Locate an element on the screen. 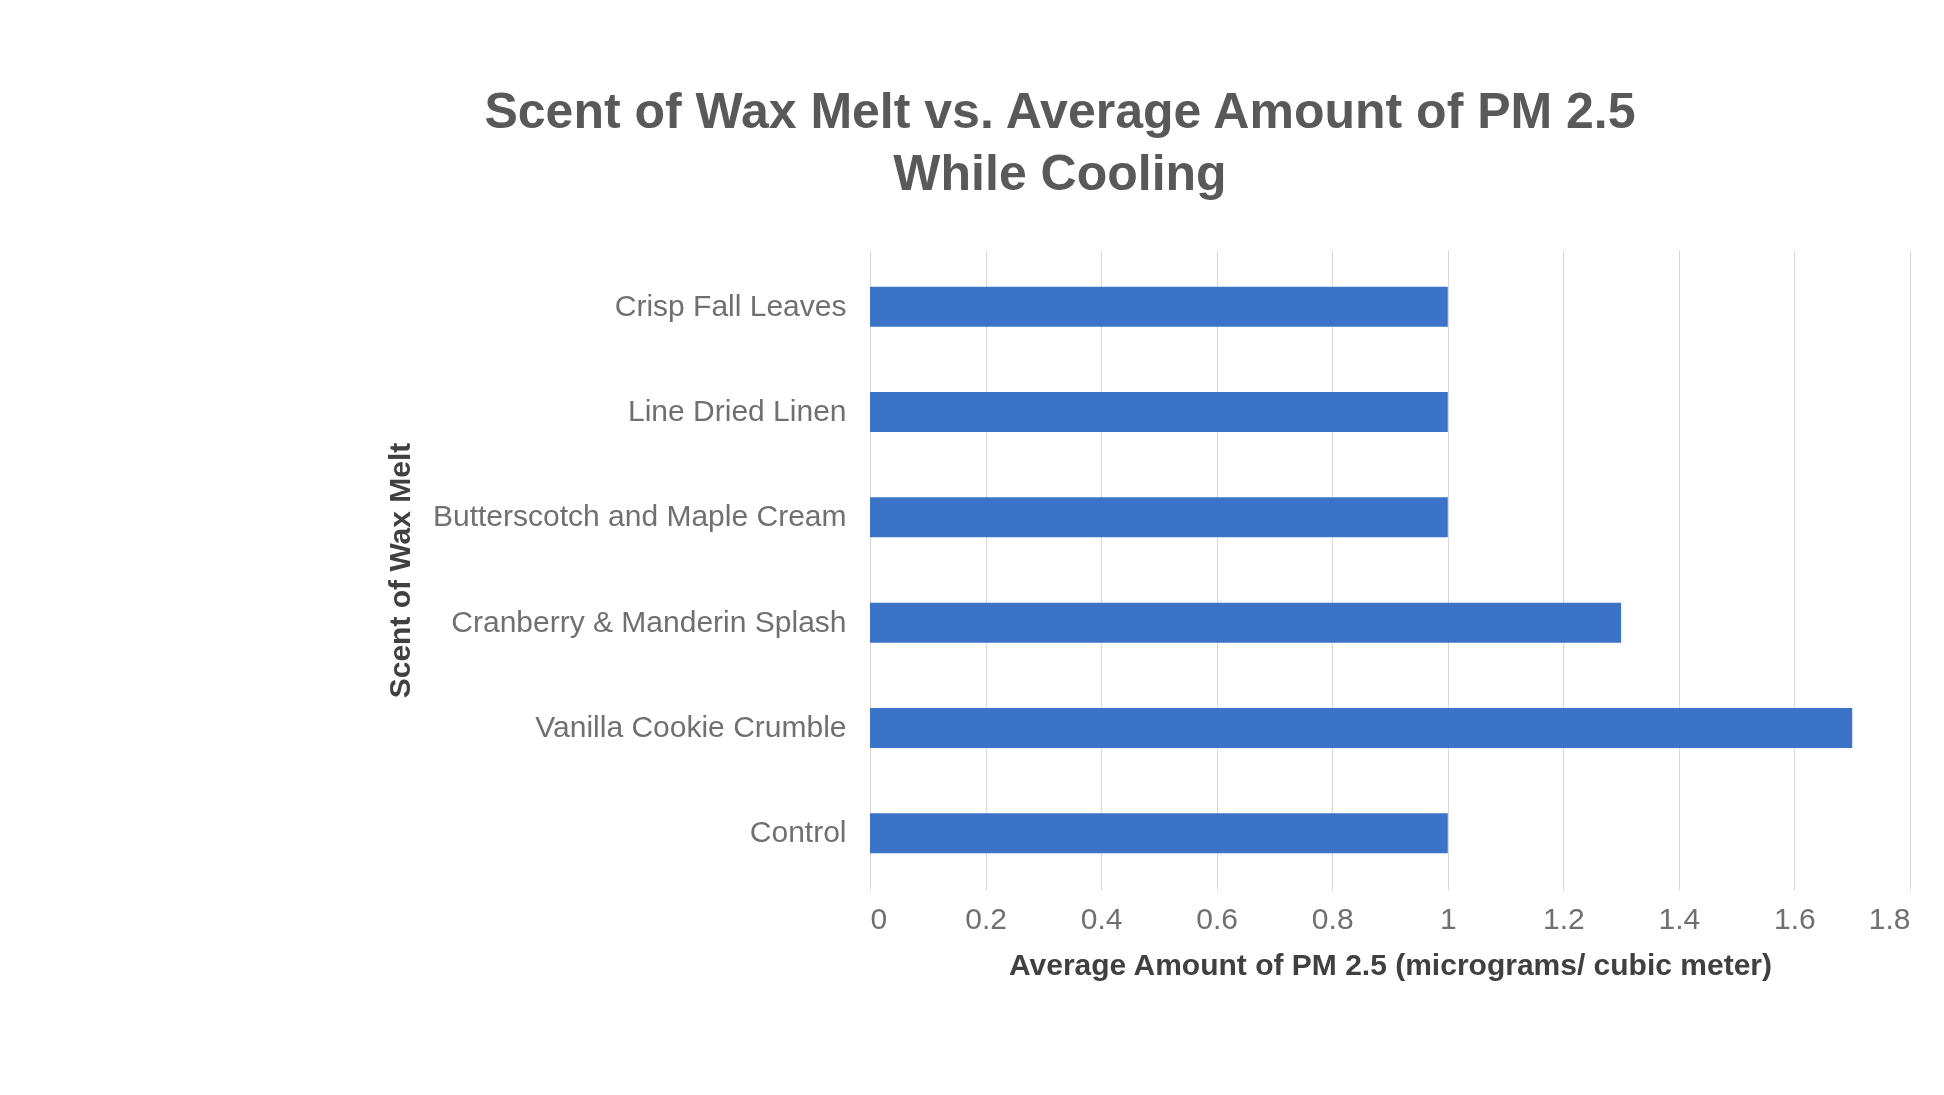 The width and height of the screenshot is (1944, 1095). y-tick-label: Butterscotch and Maple Cream is located at coordinates (639, 516).